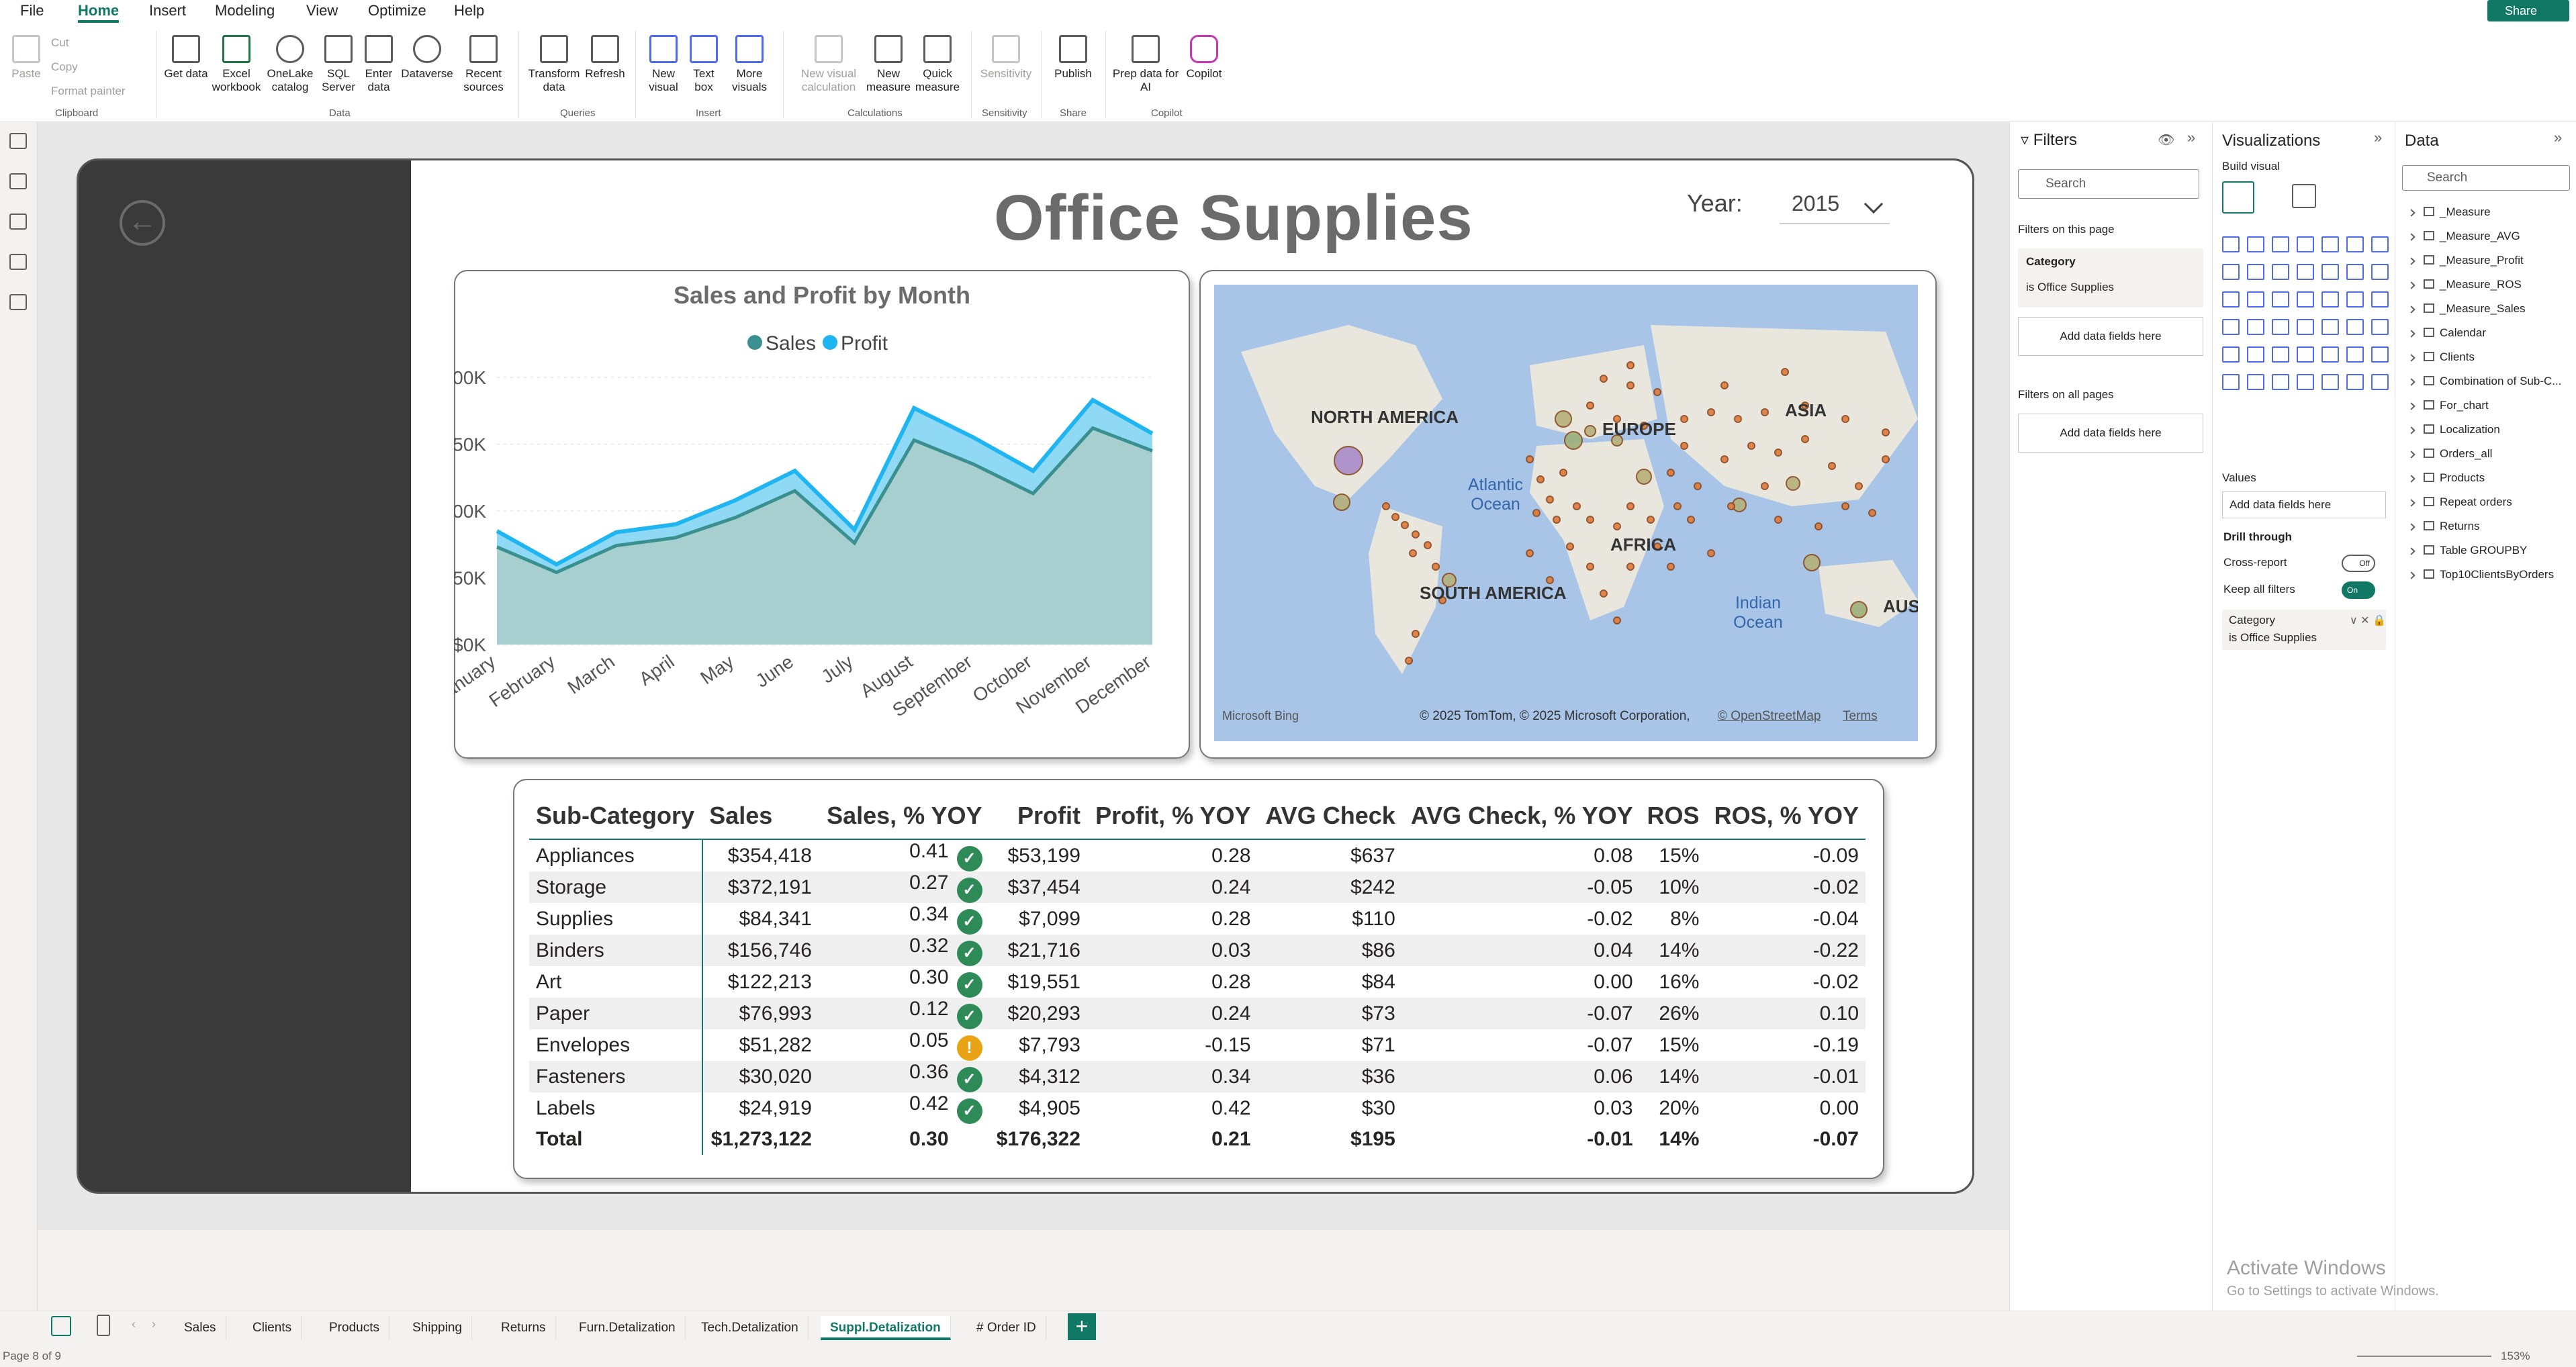 The width and height of the screenshot is (2576, 1367). Describe the element at coordinates (704, 64) in the screenshot. I see `text-box-button: Text box` at that location.